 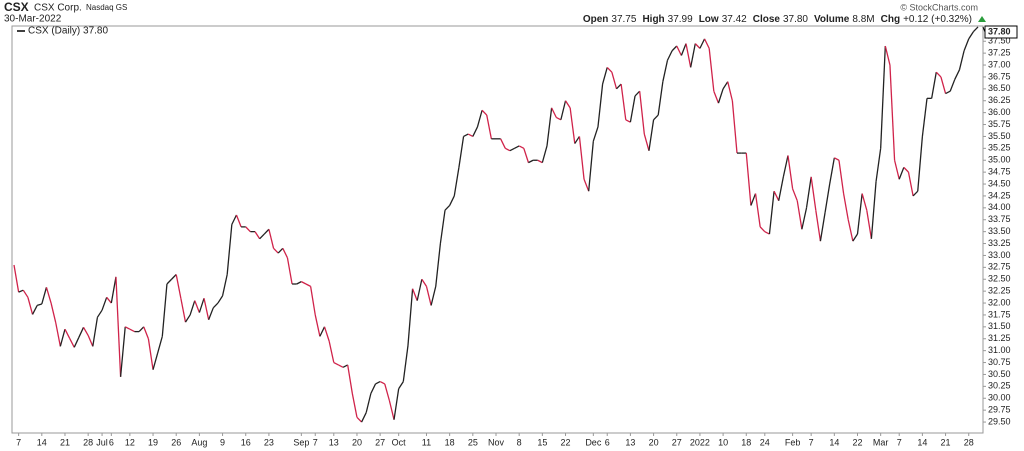 What do you see at coordinates (1001, 32) in the screenshot?
I see `last-value-box` at bounding box center [1001, 32].